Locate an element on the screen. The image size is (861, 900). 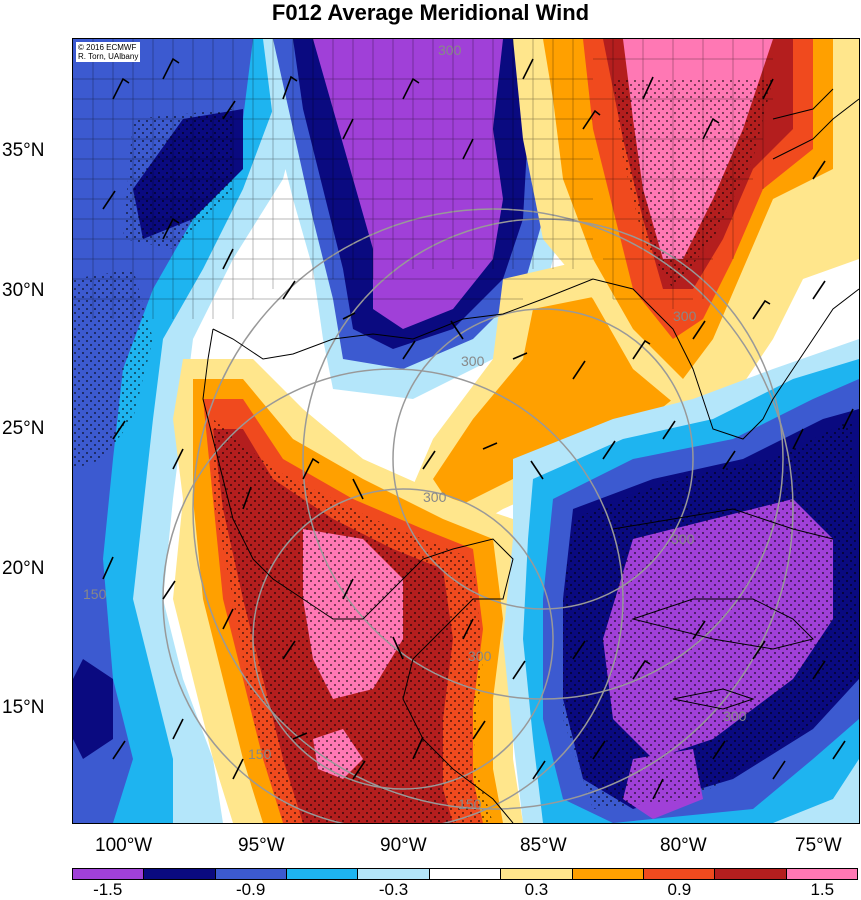
credit-box: © 2016 ECMWF R. Torn, UAlbany is located at coordinates (108, 52).